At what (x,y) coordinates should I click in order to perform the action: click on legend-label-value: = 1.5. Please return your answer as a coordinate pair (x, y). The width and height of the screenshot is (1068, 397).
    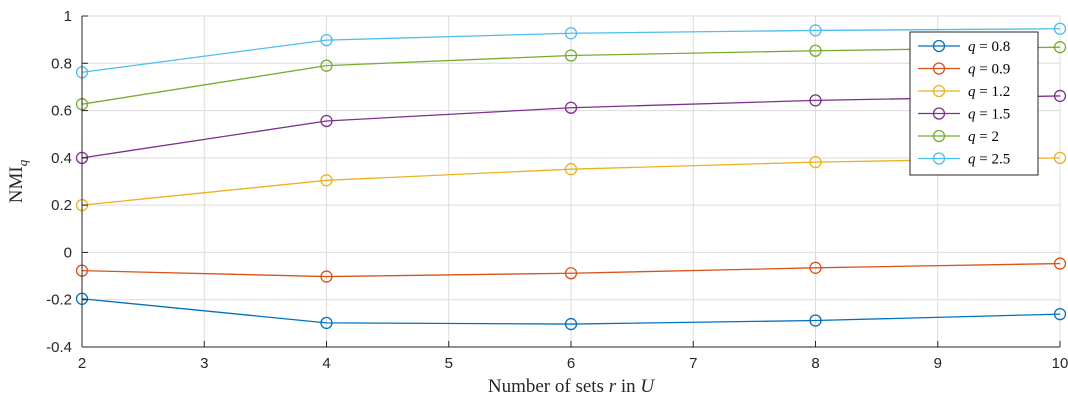
    Looking at the image, I should click on (993, 115).